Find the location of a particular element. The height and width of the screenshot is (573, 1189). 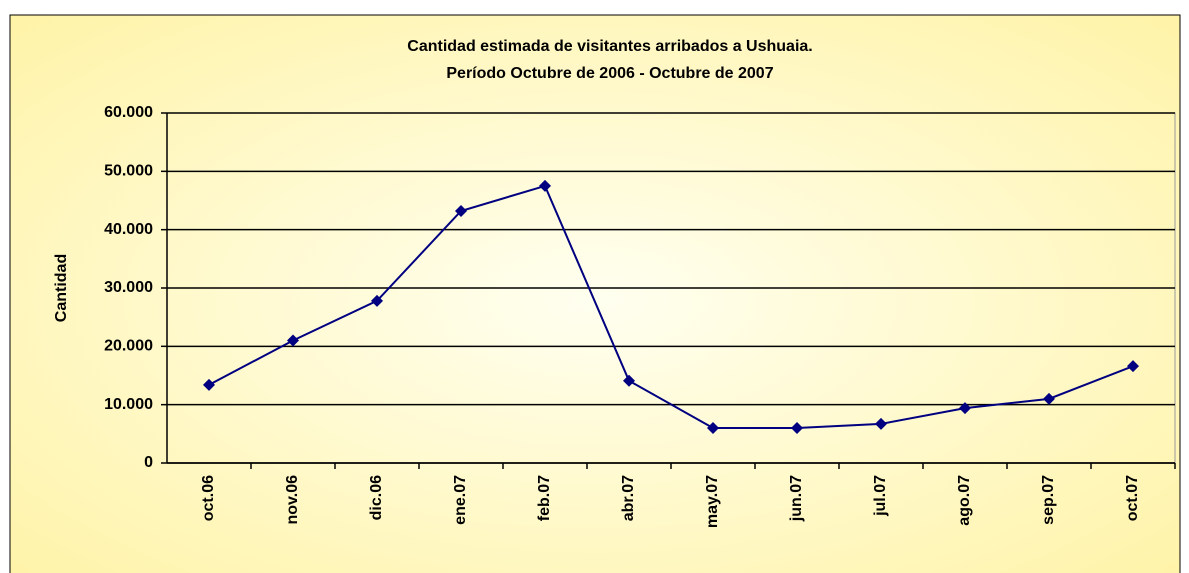

x-tick-label: jul.07 is located at coordinates (880, 496).